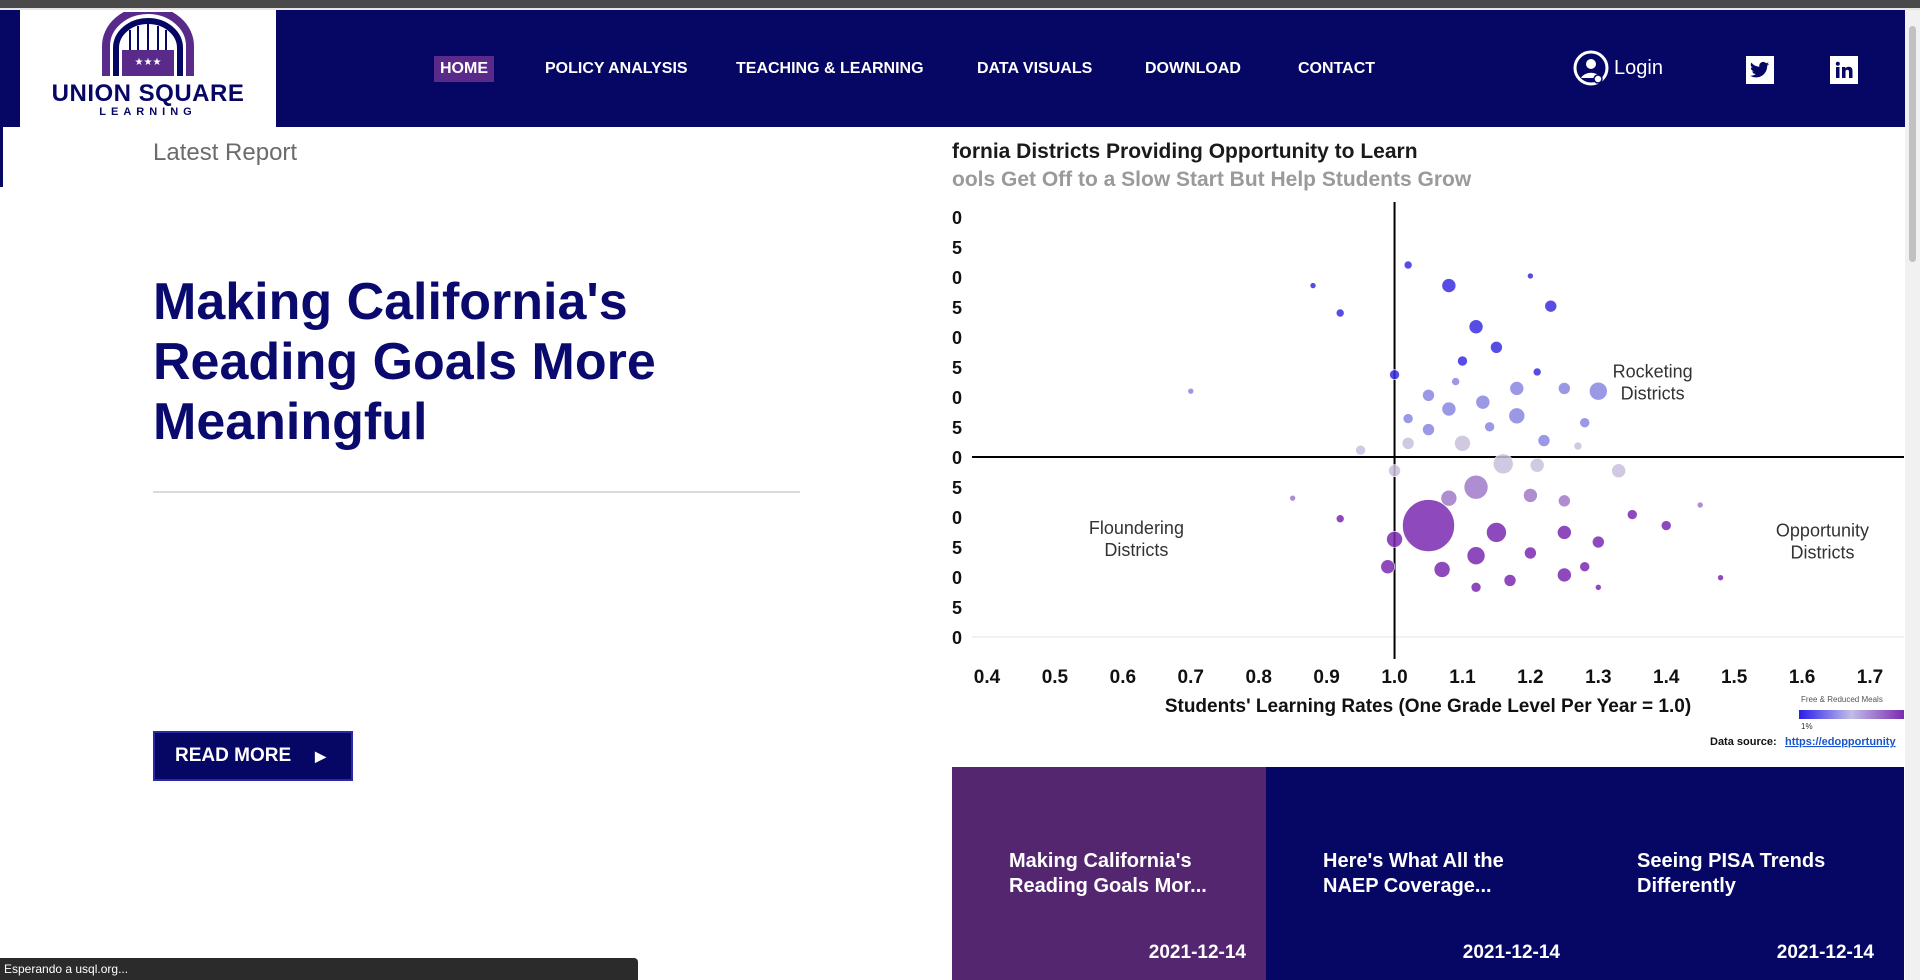 The width and height of the screenshot is (1920, 980). What do you see at coordinates (1731, 873) in the screenshot?
I see `report-card-title: Seeing PISA Trends Differently` at bounding box center [1731, 873].